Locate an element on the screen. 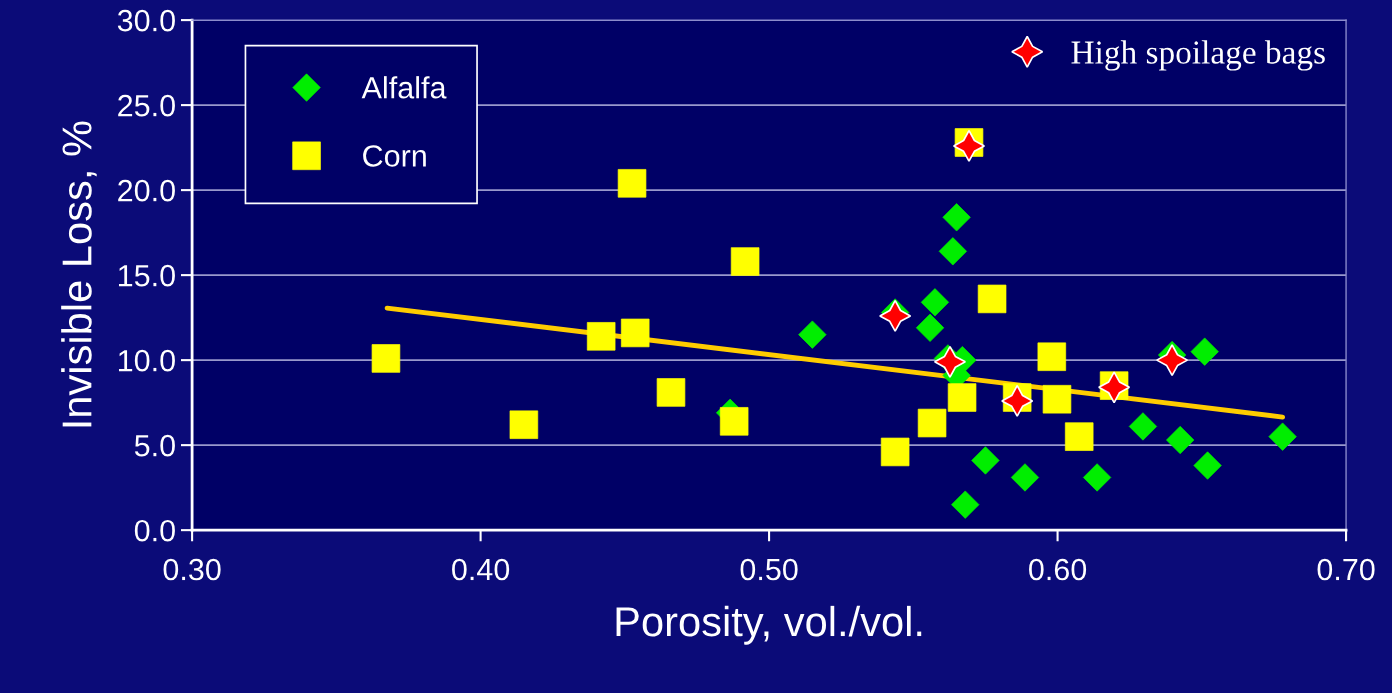 The width and height of the screenshot is (1392, 693). x-tick-label: 0.70 is located at coordinates (1346, 569).